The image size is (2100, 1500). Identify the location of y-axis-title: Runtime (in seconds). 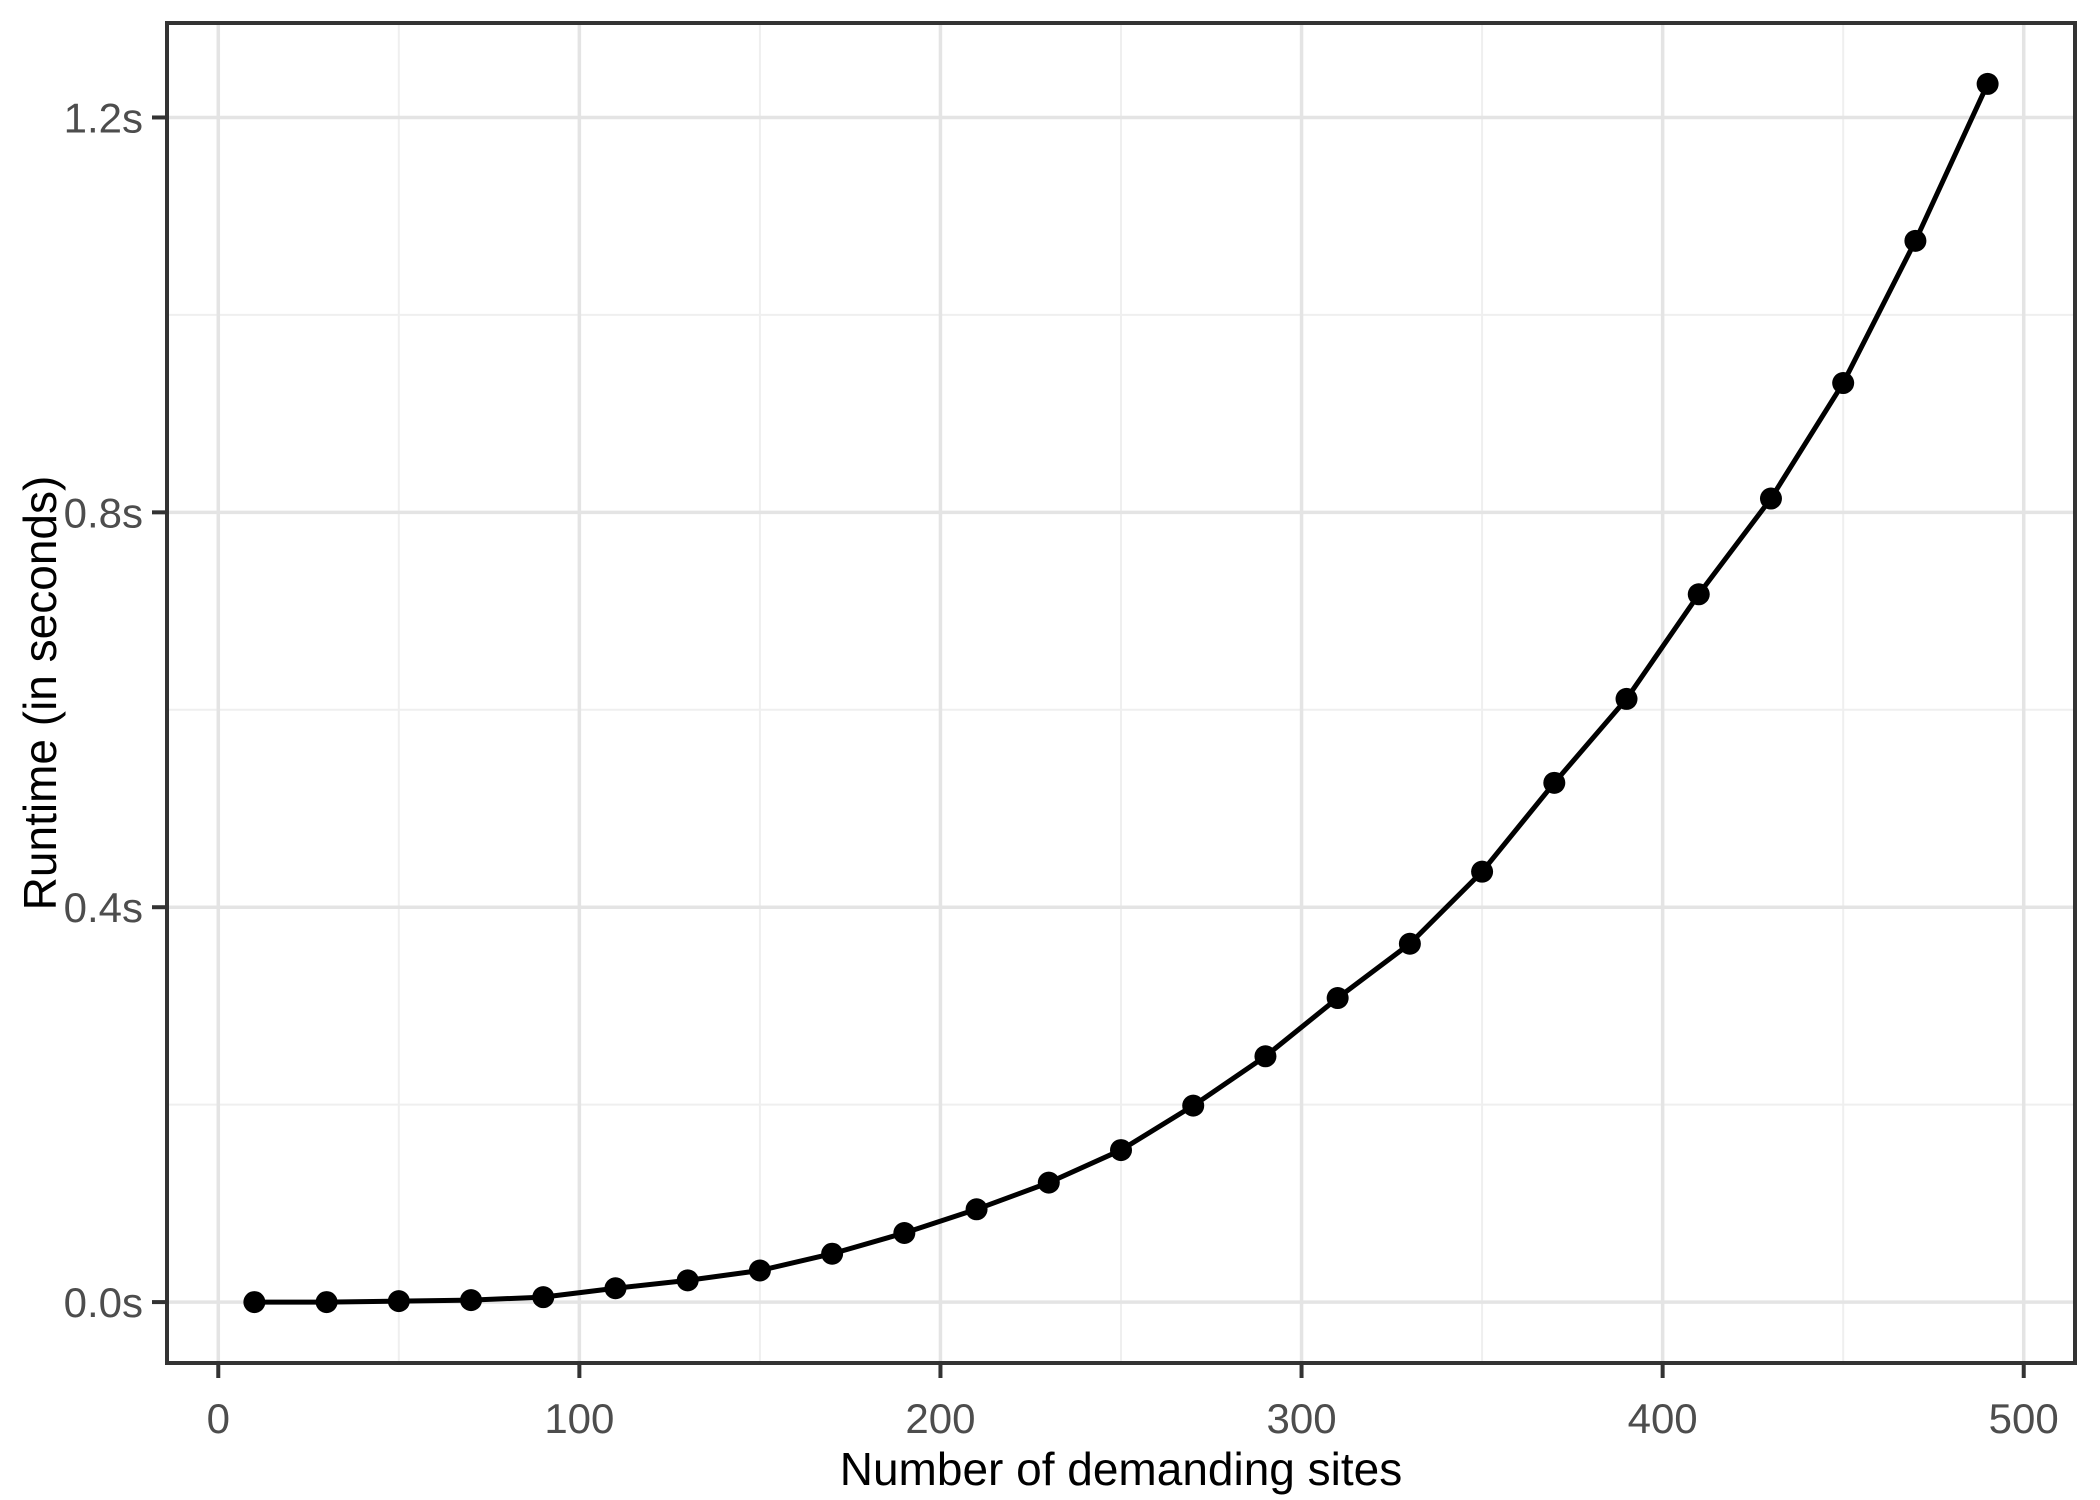
(40, 693).